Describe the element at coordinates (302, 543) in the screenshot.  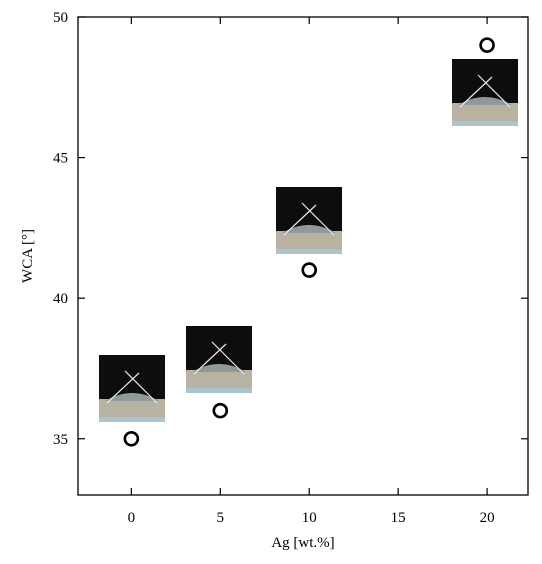
I see `x-axis-label: Ag [wt.%]` at that location.